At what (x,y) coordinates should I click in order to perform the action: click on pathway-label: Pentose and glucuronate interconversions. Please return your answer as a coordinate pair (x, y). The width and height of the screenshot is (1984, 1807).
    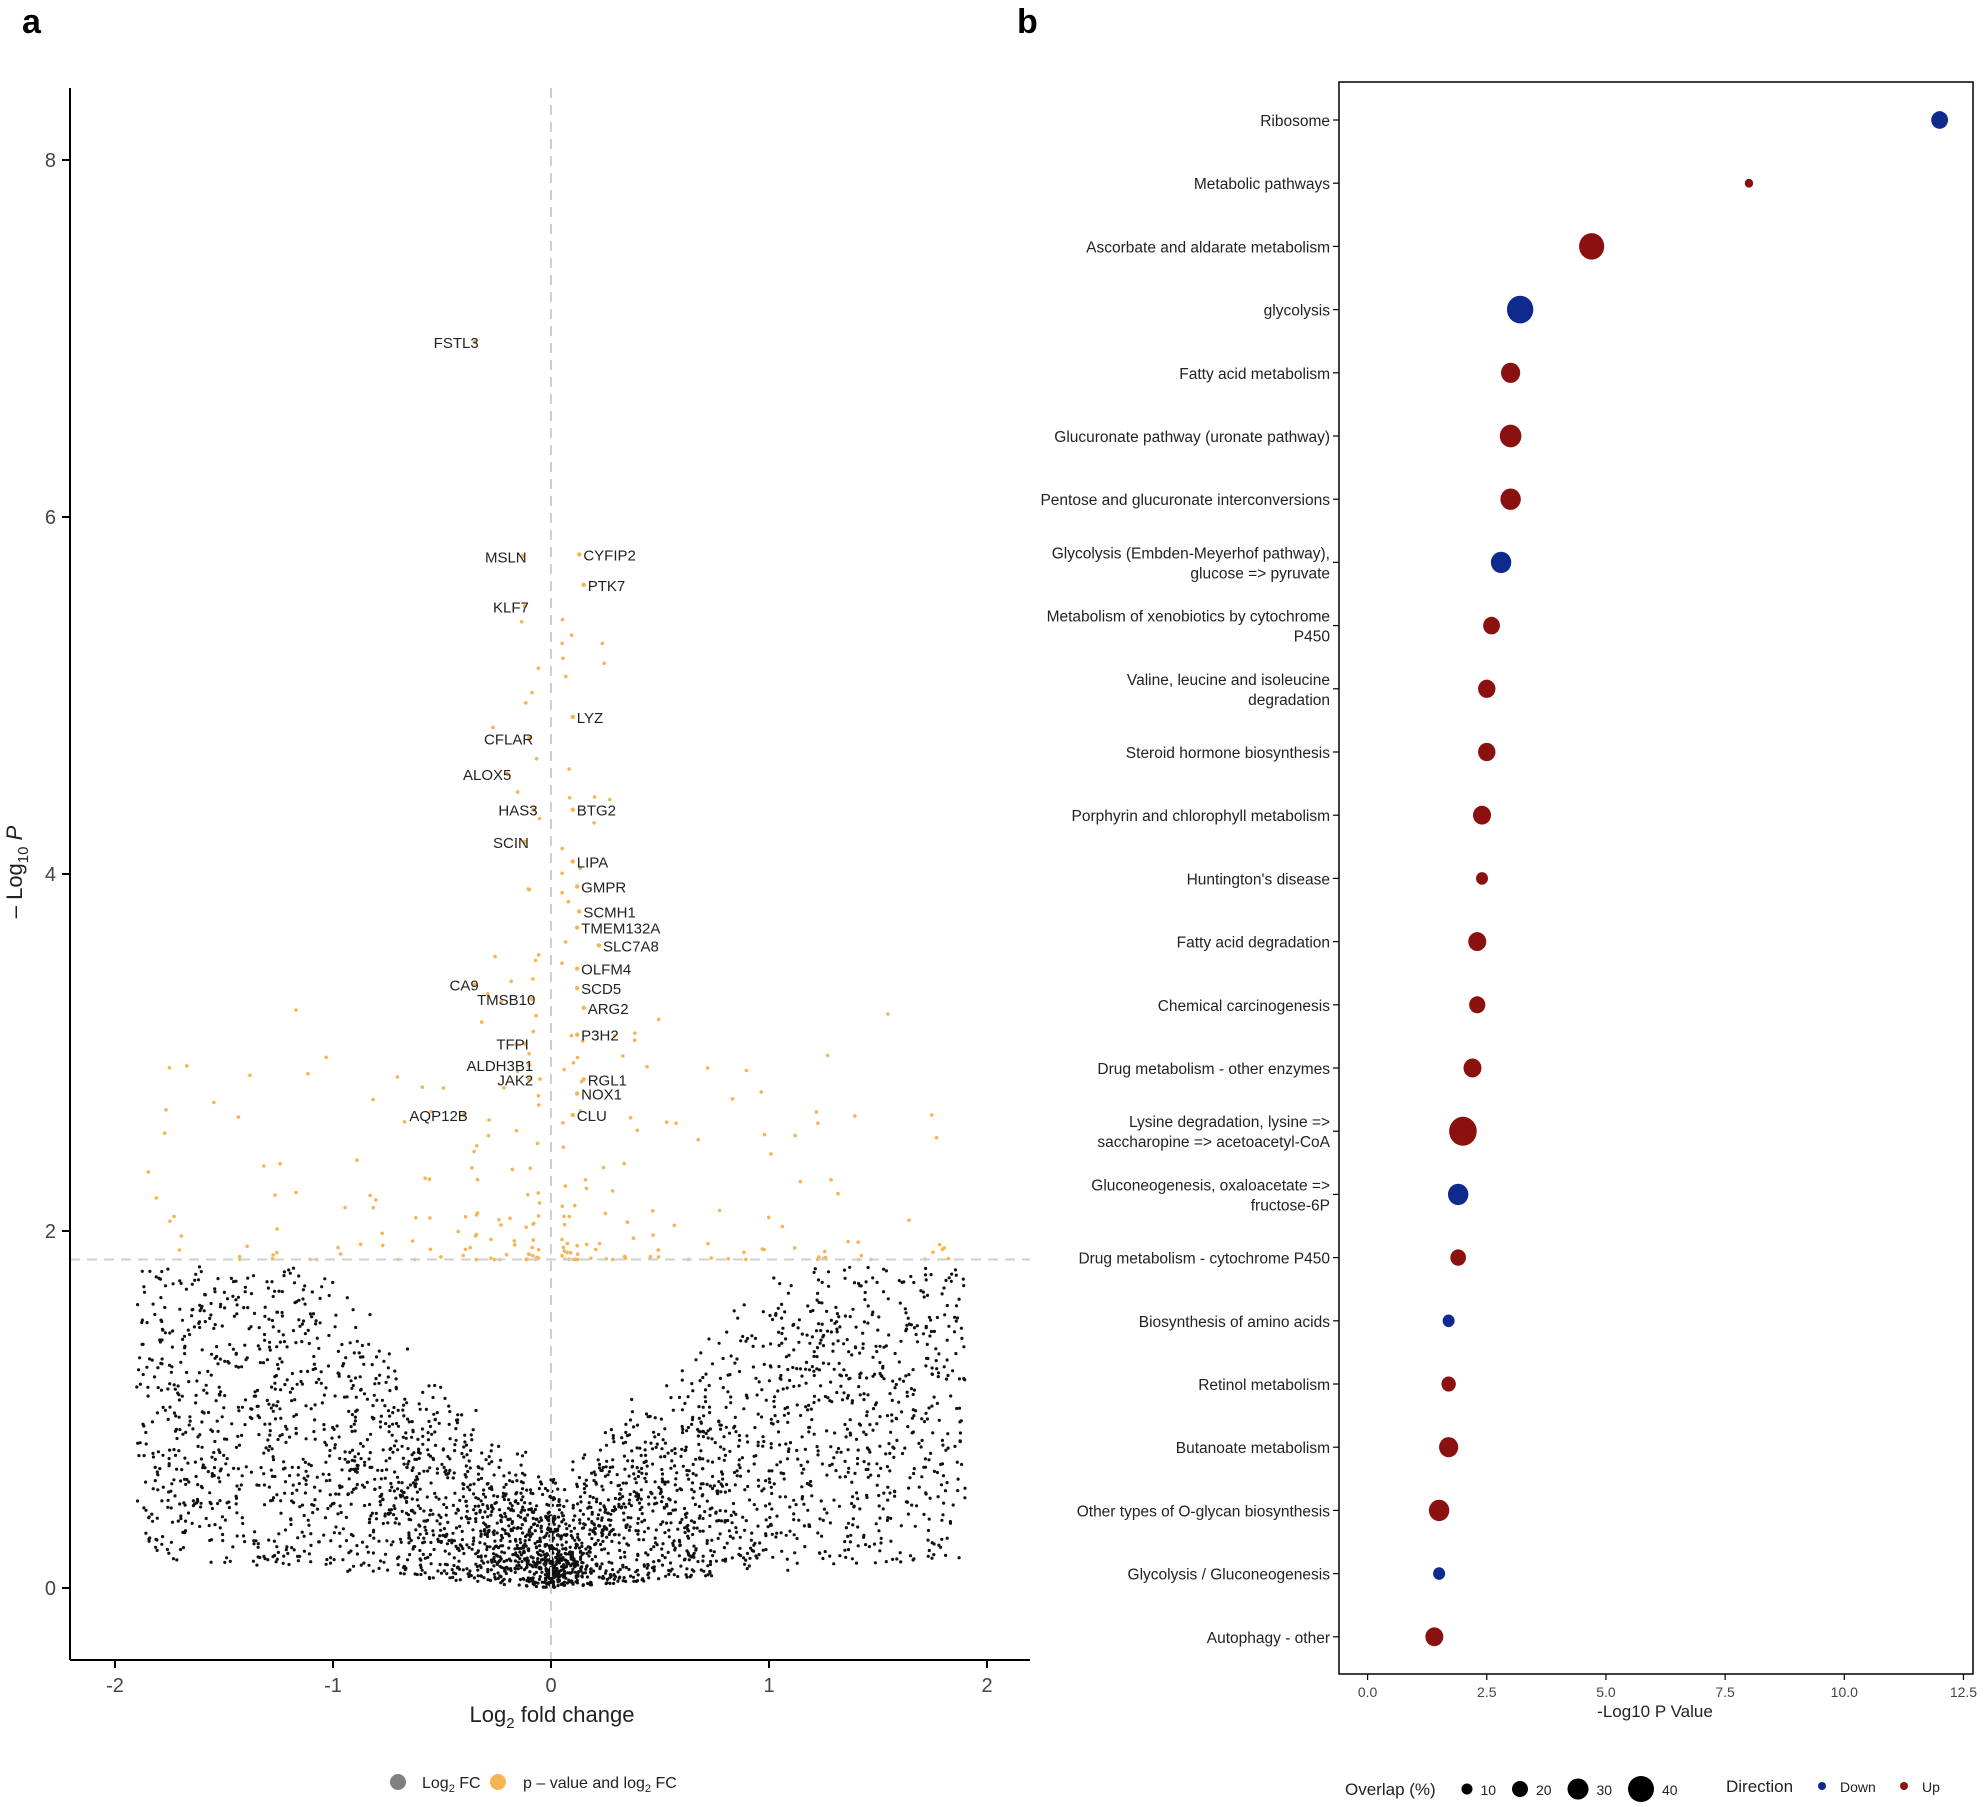
    Looking at the image, I should click on (1185, 500).